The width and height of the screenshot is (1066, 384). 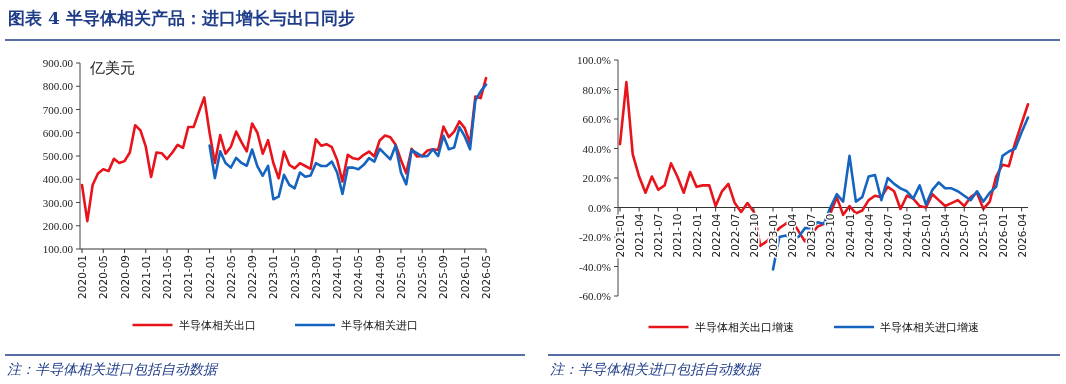 What do you see at coordinates (715, 235) in the screenshot?
I see `x-tick-label: 2022-04` at bounding box center [715, 235].